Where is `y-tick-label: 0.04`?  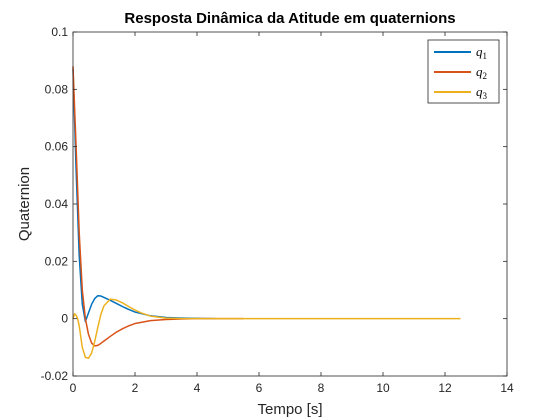
y-tick-label: 0.04 is located at coordinates (57, 204).